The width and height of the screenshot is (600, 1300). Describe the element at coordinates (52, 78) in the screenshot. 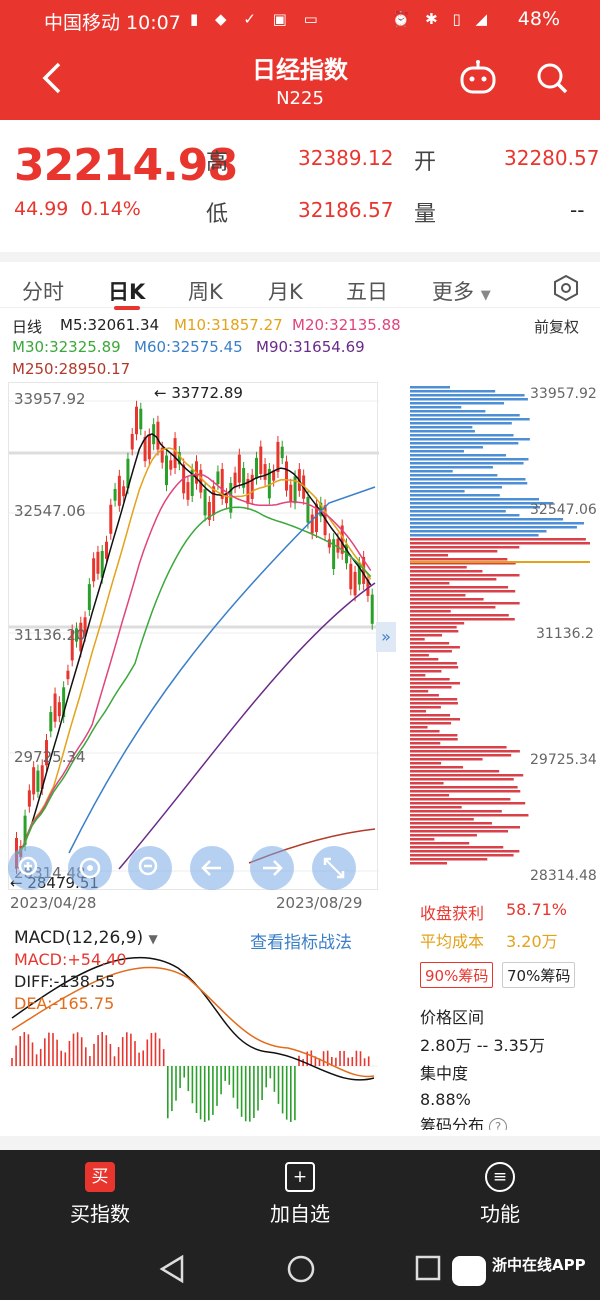

I see `back-icon` at that location.